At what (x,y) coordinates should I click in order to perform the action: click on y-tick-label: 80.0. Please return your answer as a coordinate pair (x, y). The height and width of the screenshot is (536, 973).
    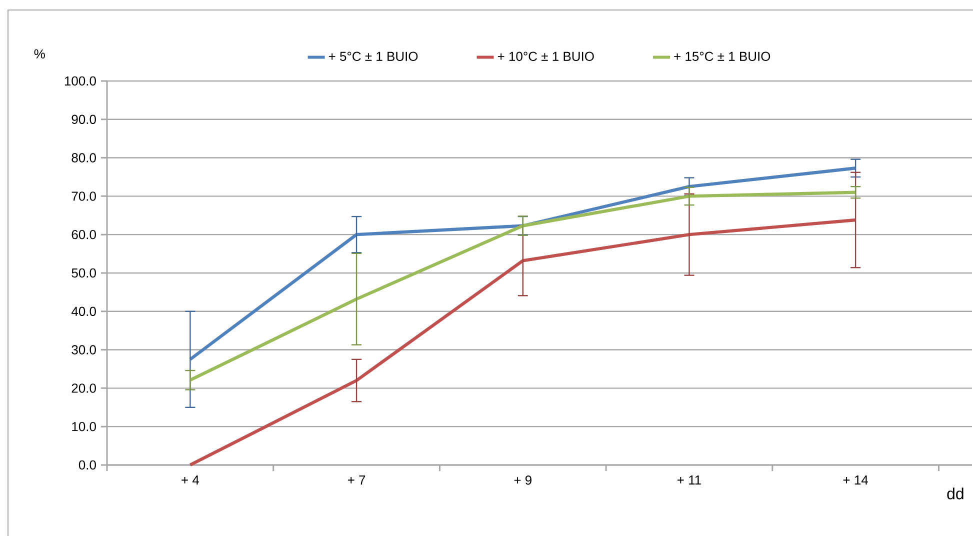
    Looking at the image, I should click on (84, 157).